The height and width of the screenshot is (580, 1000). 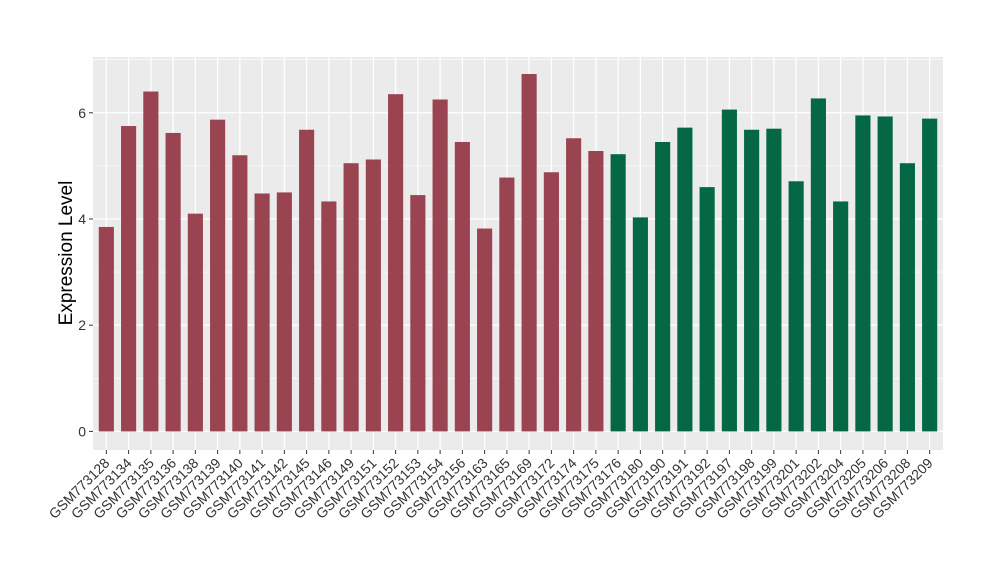 What do you see at coordinates (82, 219) in the screenshot?
I see `y-tick-label: 4` at bounding box center [82, 219].